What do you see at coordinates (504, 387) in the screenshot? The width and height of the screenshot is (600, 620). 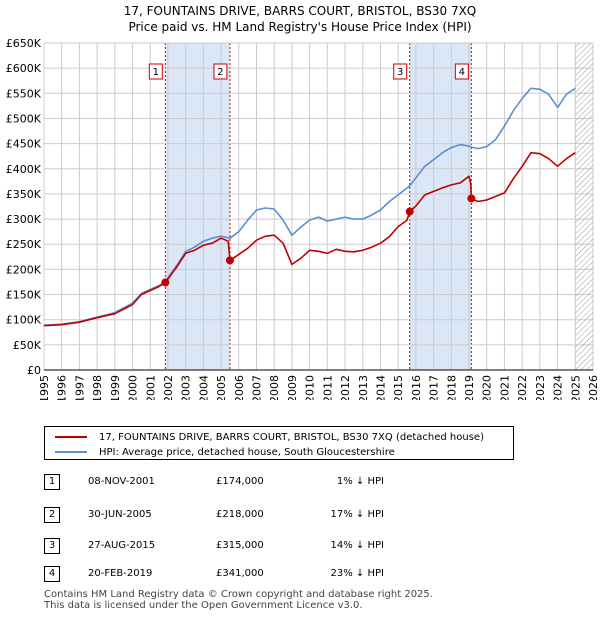 I see `x-tick-label: 2021` at bounding box center [504, 387].